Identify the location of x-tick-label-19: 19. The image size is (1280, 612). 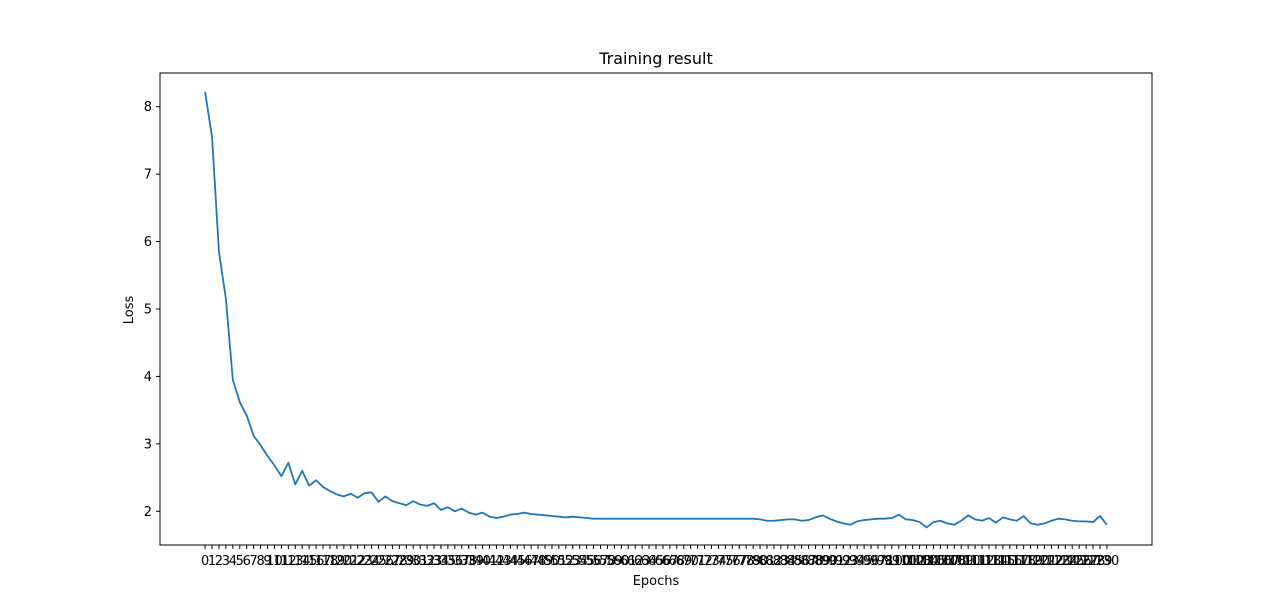
(337, 561).